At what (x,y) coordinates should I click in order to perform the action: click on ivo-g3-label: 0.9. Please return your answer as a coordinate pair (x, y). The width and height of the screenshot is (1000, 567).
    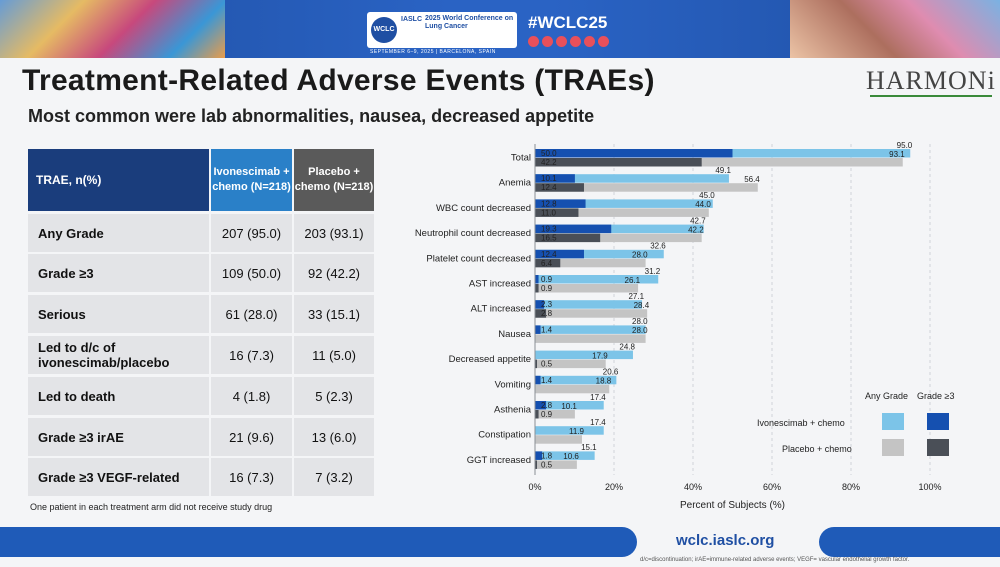
    Looking at the image, I should click on (547, 279).